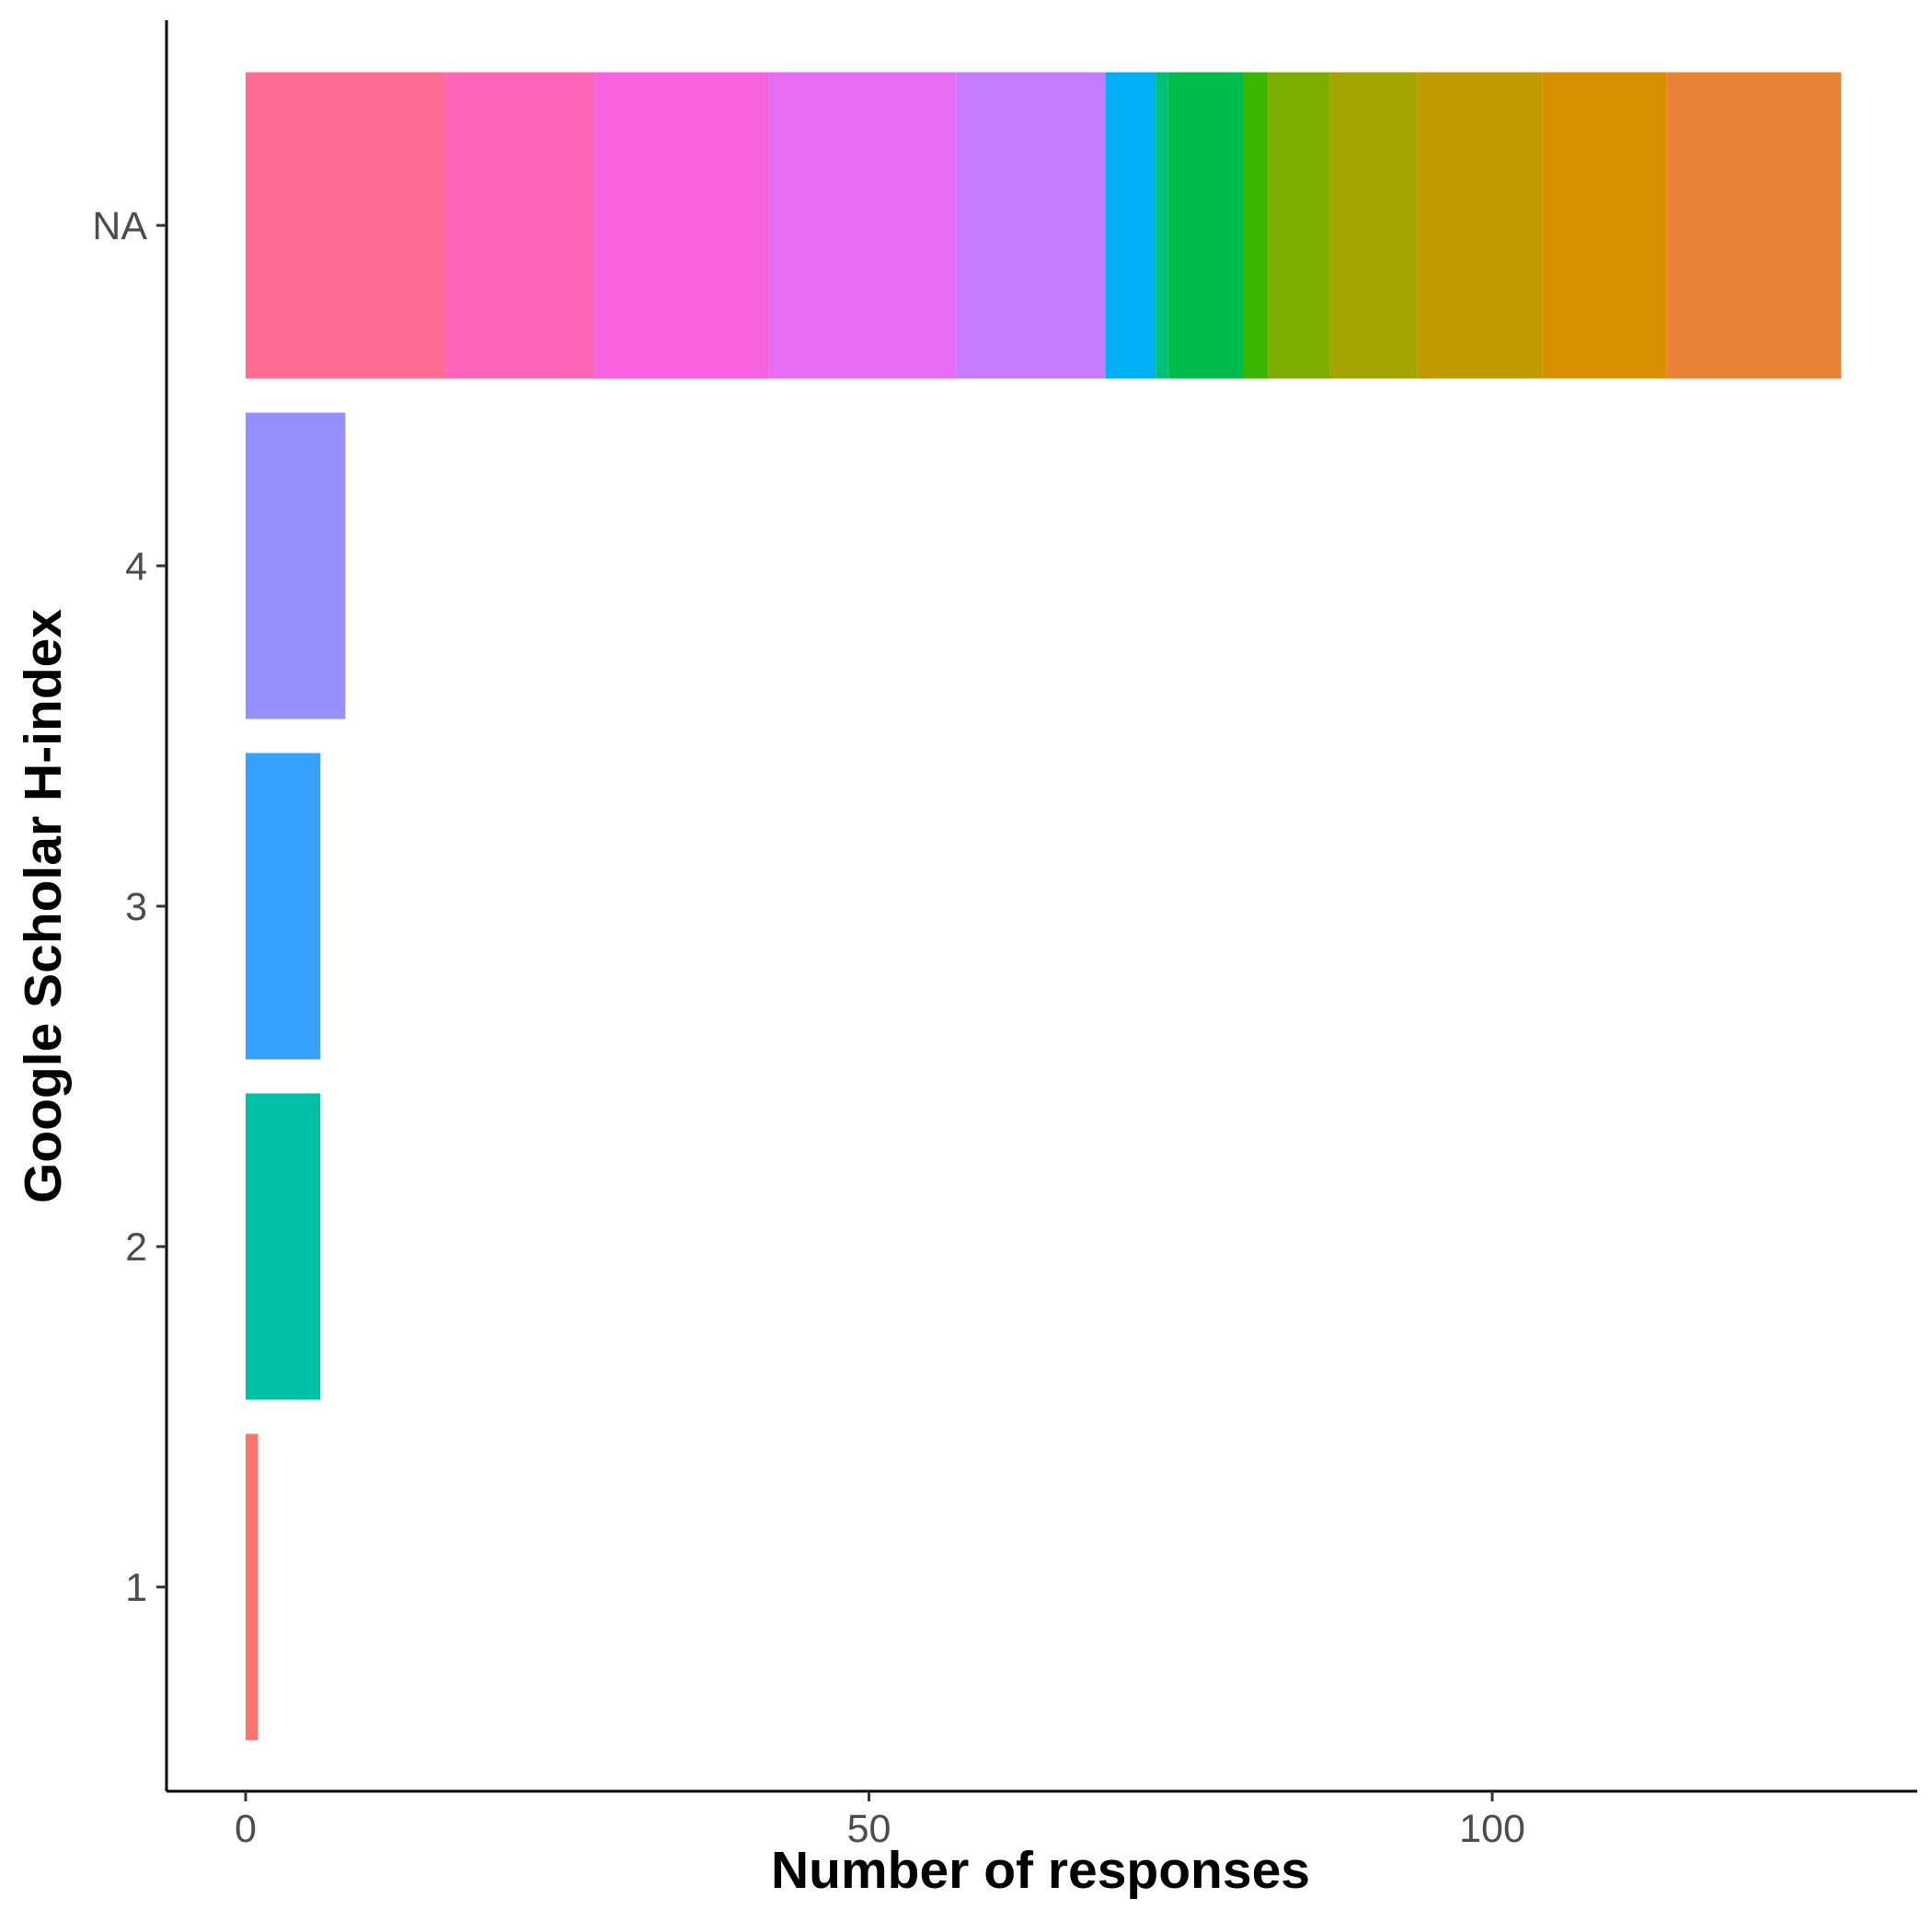 The image size is (1932, 1932). Describe the element at coordinates (120, 226) in the screenshot. I see `y-tick-label: NA` at that location.